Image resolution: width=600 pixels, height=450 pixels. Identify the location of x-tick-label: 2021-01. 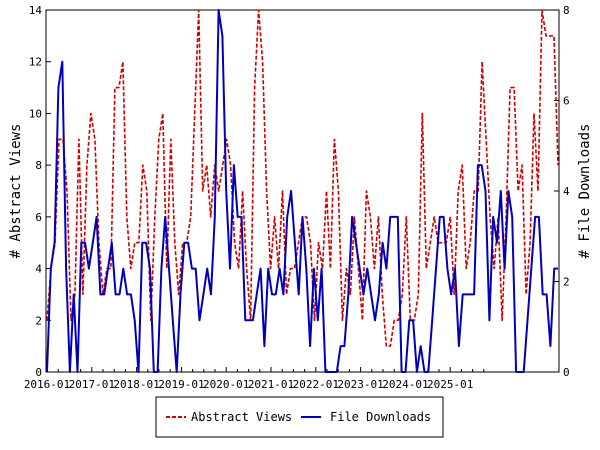
(271, 384).